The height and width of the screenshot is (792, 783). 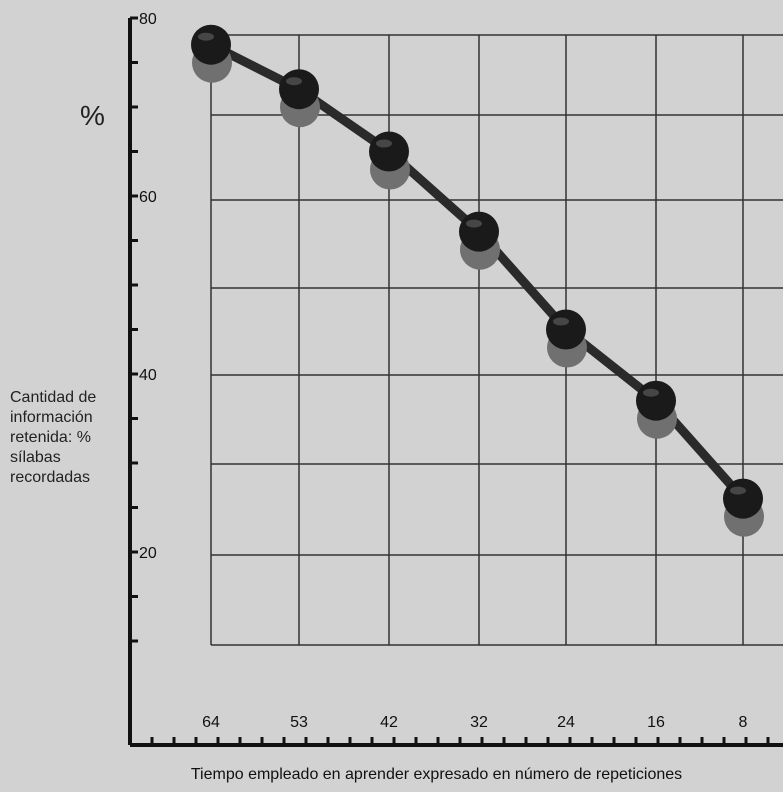 I want to click on percent-symbol: %, so click(x=92, y=115).